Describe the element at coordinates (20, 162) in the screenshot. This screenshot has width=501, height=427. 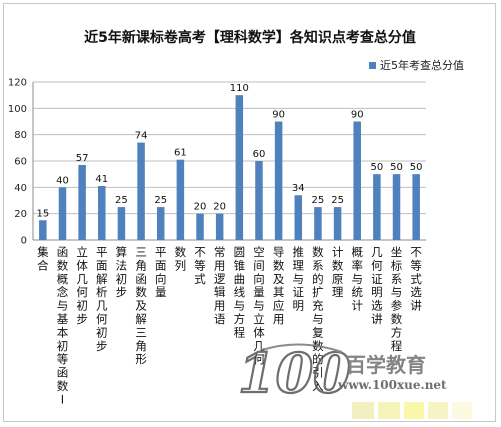
I see `y-tick-label: 60` at that location.